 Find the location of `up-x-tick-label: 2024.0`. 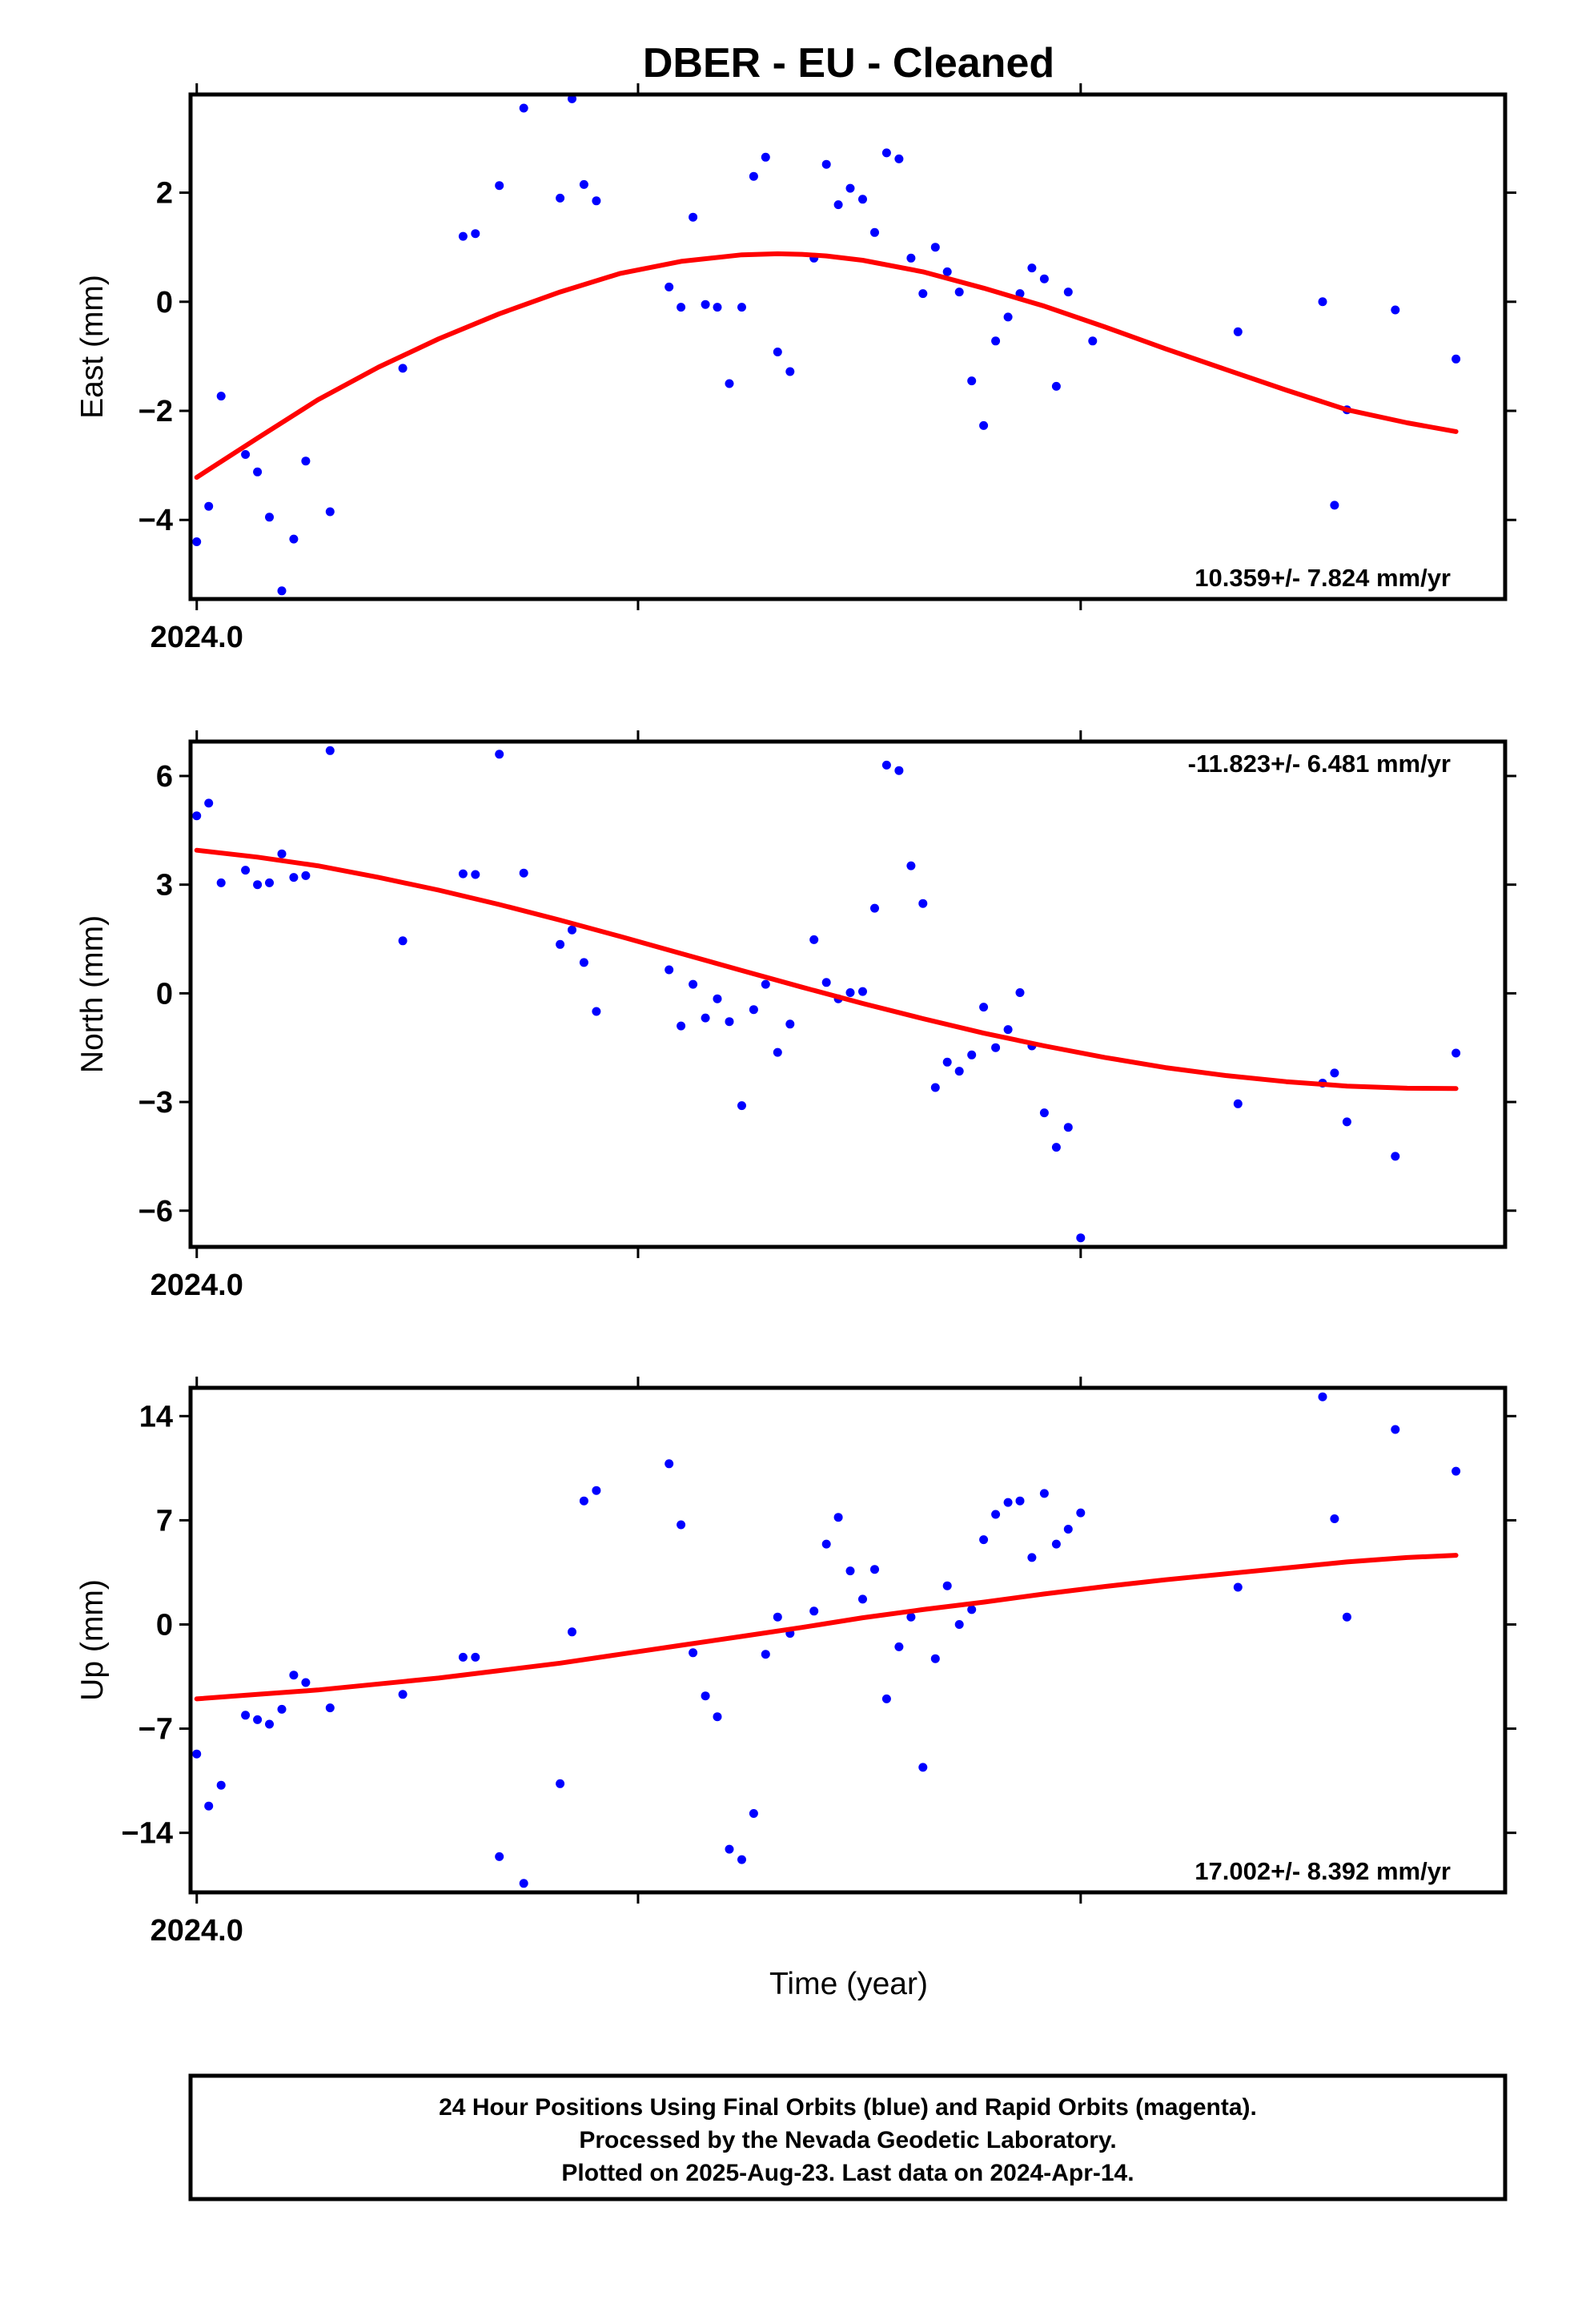

up-x-tick-label: 2024.0 is located at coordinates (197, 1931).